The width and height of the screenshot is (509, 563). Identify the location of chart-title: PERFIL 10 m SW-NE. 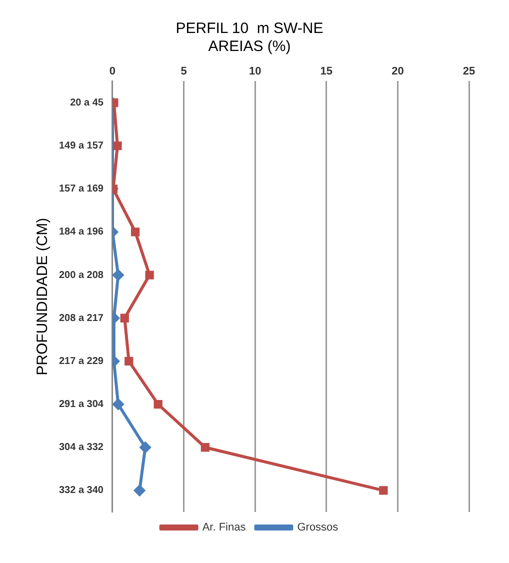
(250, 29).